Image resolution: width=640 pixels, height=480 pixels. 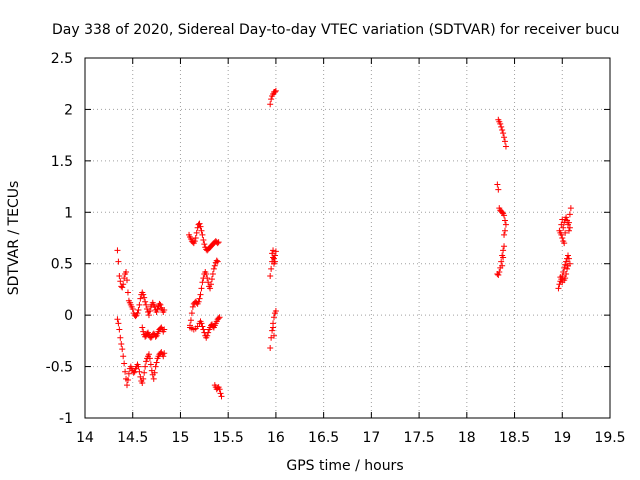 What do you see at coordinates (59, 368) in the screenshot?
I see `y-tick-label: -0.5` at bounding box center [59, 368].